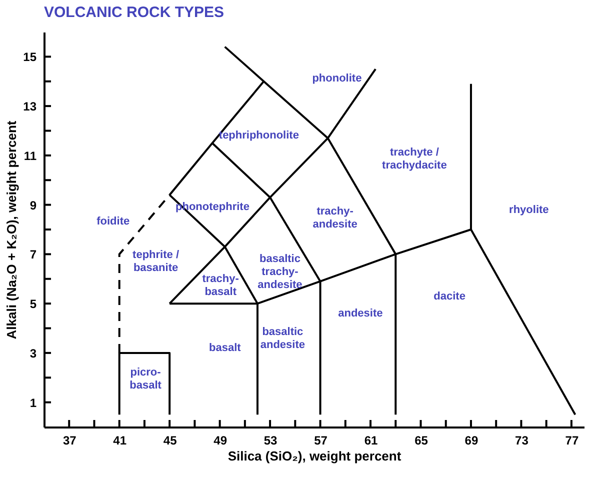 This screenshot has width=600, height=480. What do you see at coordinates (371, 441) in the screenshot?
I see `x-tick-label: 61` at bounding box center [371, 441].